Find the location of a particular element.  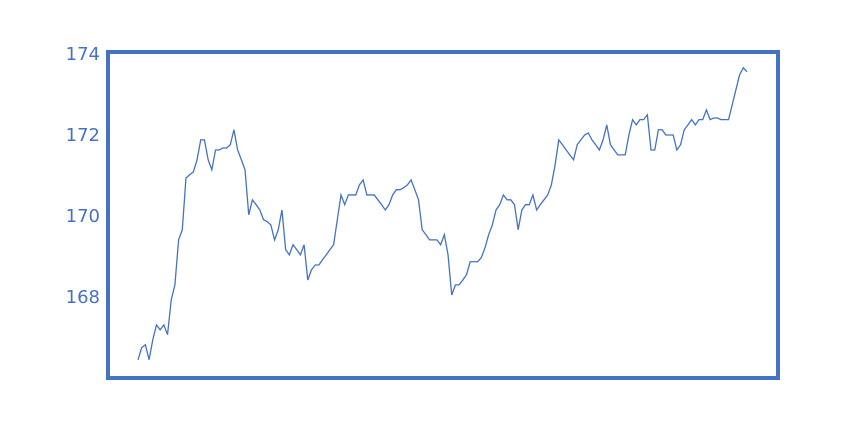

y-tick-label: 172 is located at coordinates (83, 135).